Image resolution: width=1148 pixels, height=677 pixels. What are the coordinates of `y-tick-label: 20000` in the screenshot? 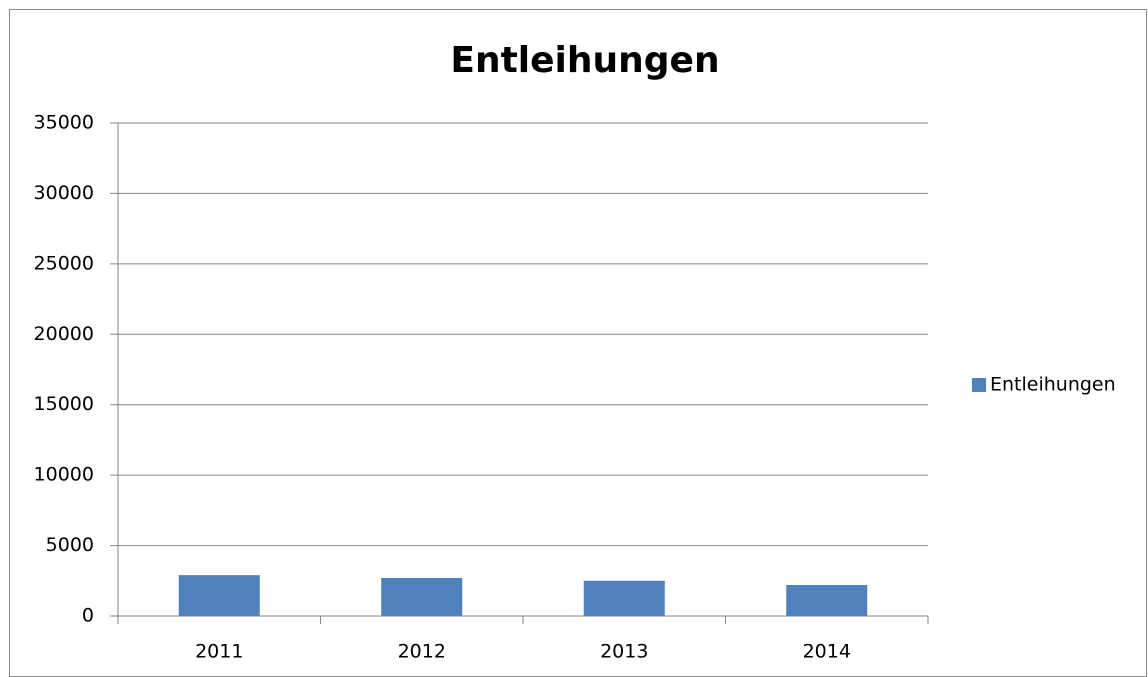 It's located at (64, 334).